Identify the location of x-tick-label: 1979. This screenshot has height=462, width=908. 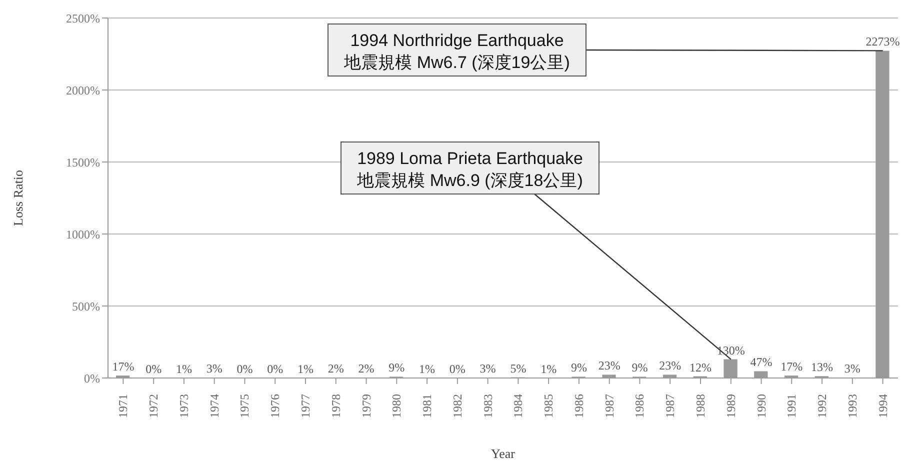
(366, 406).